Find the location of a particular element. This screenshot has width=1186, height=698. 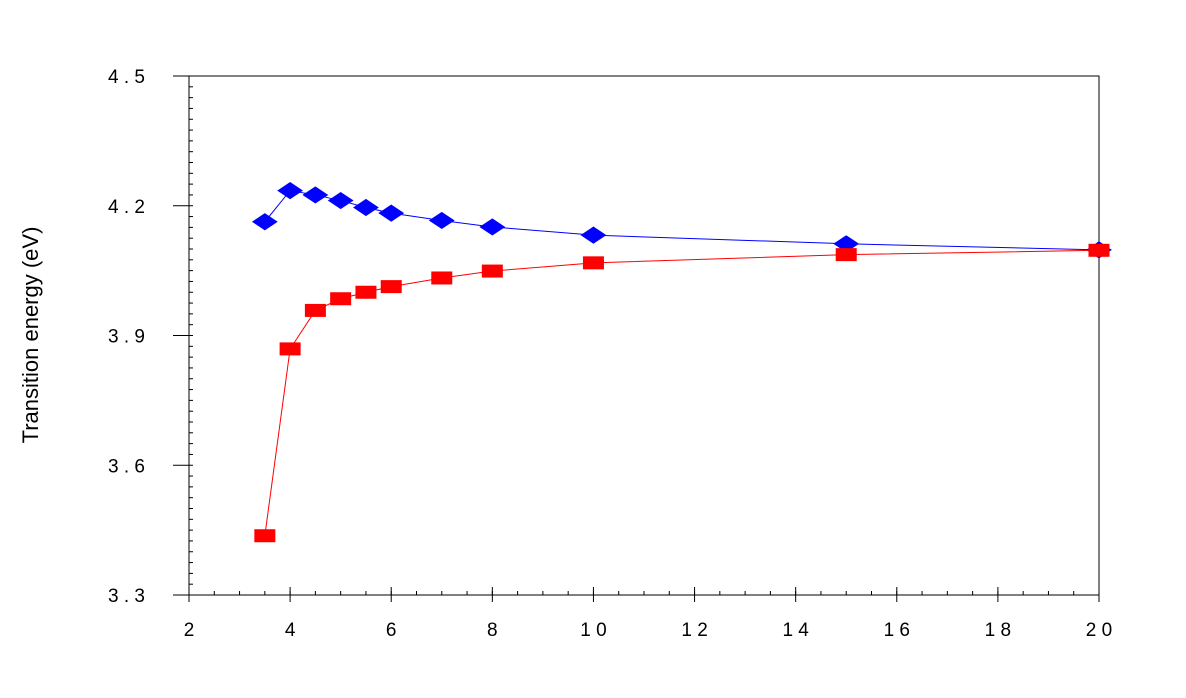

y-tick-label: 4 . 2 is located at coordinates (126, 207).